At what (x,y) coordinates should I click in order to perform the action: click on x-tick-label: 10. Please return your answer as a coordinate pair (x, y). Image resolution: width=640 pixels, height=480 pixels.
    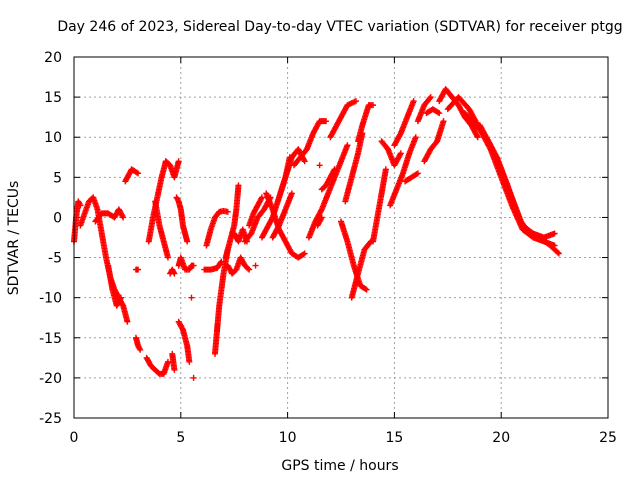
    Looking at the image, I should click on (288, 438).